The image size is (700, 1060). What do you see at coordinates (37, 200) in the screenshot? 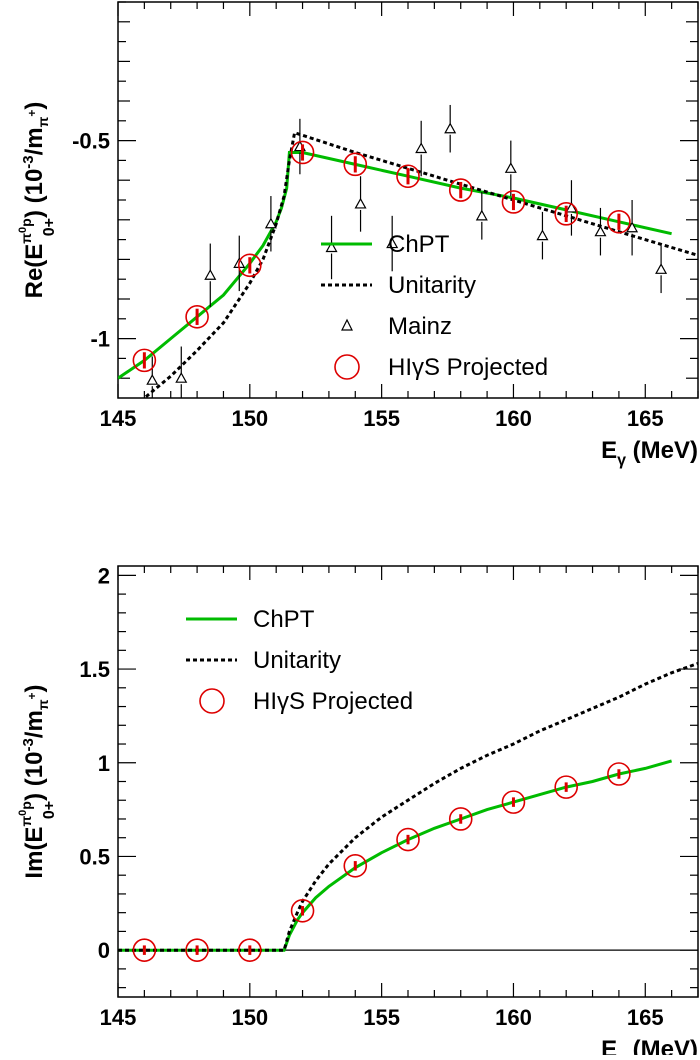
I see `y-axis-label: Re(Eπ0p 0+) (10-3/mπ+)` at bounding box center [37, 200].